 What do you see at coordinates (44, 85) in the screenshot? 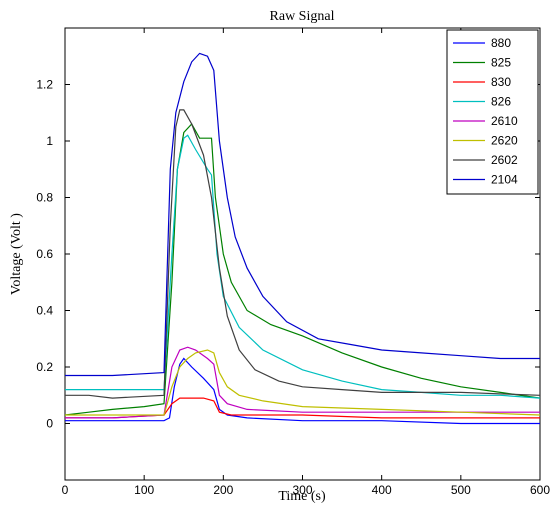
I see `y-tick-label: 1.2` at bounding box center [44, 85].